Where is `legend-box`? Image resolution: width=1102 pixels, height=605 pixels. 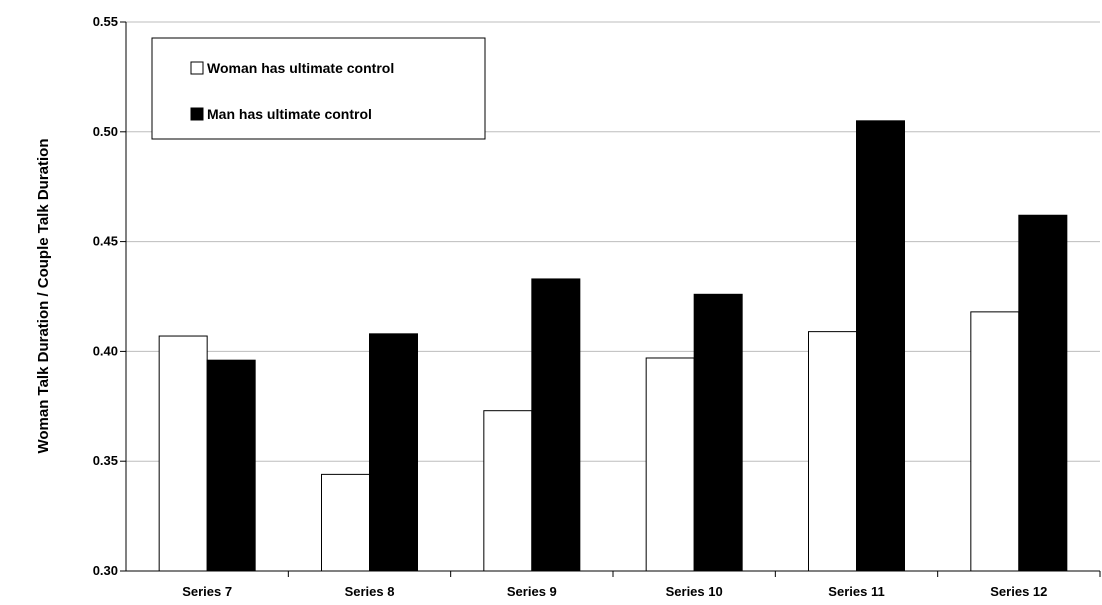
legend-box is located at coordinates (318, 88).